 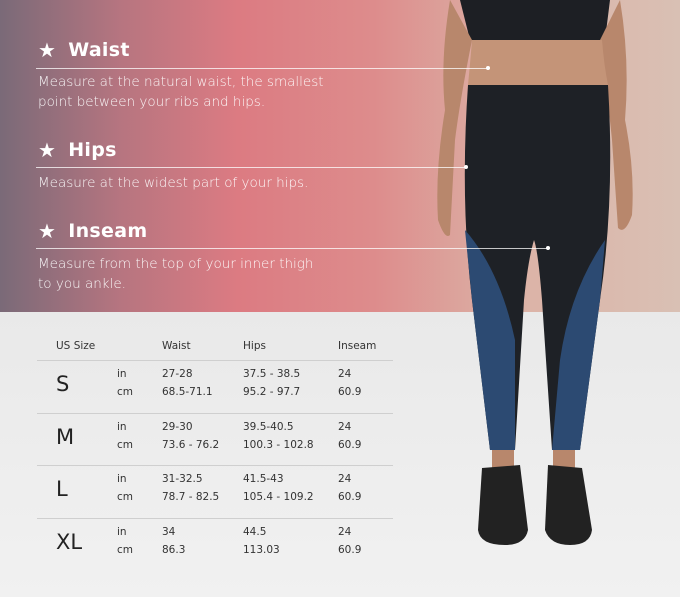 What do you see at coordinates (278, 444) in the screenshot?
I see `table-cell: 100.3 - 102.8` at bounding box center [278, 444].